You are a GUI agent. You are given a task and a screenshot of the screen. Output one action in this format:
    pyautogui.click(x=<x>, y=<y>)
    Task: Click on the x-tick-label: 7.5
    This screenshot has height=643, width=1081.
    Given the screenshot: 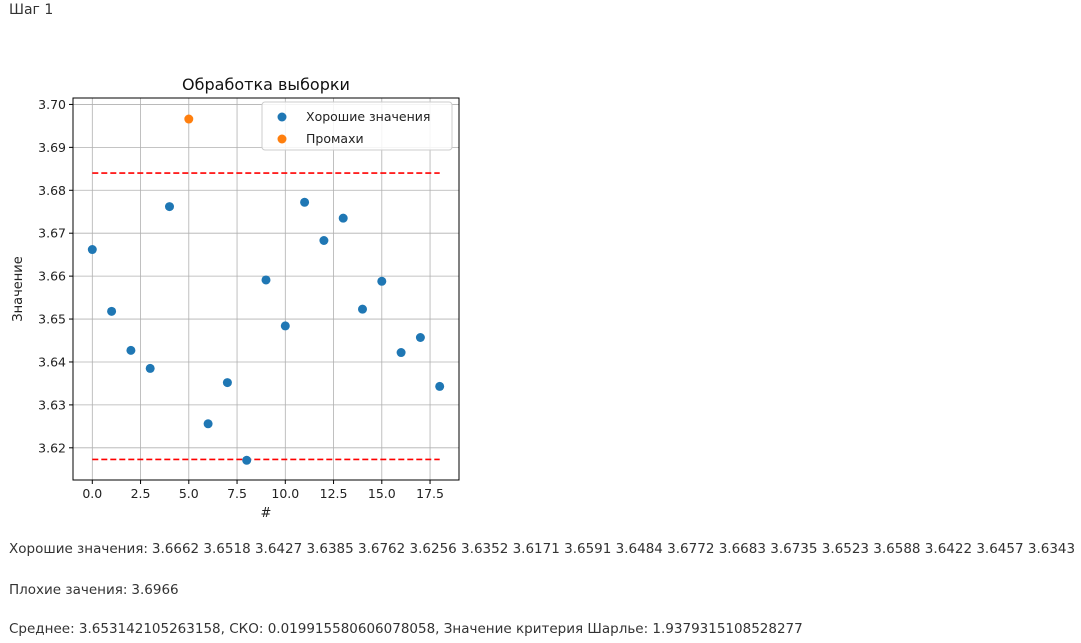 What is the action you would take?
    pyautogui.click(x=237, y=493)
    